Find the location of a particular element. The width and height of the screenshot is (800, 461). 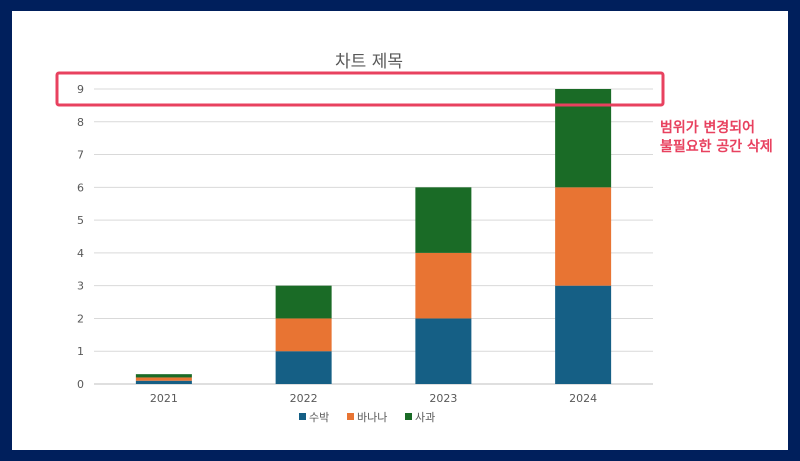

legend: 수박 바나나 사과 is located at coordinates (367, 417).